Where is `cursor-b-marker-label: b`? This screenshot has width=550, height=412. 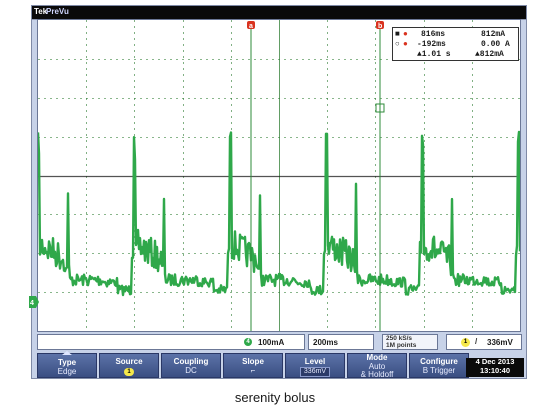
cursor-b-marker-label: b is located at coordinates (380, 26).